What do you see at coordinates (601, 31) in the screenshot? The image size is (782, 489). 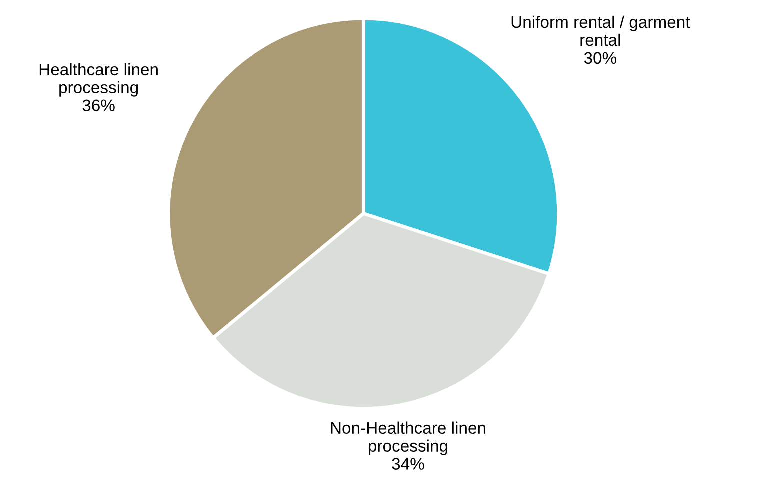 I see `slice-label: Uniform rental / garment rental` at bounding box center [601, 31].